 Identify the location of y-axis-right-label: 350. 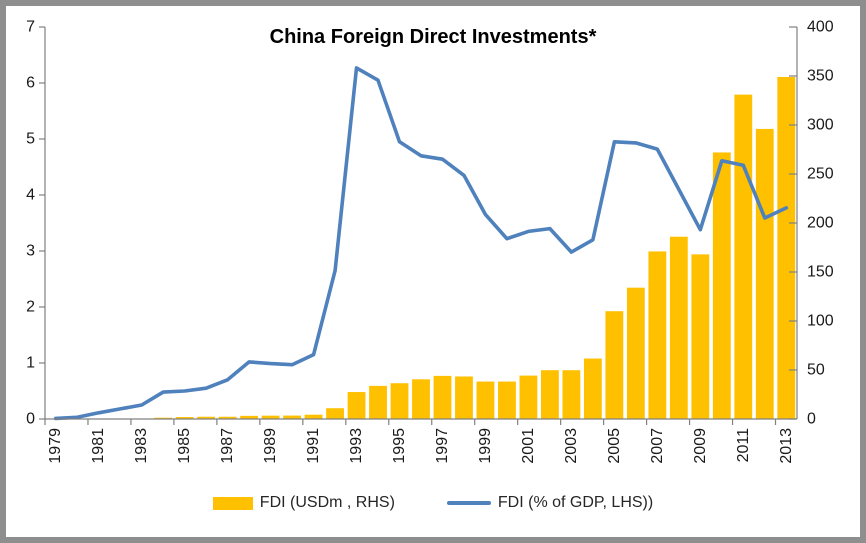
(820, 76).